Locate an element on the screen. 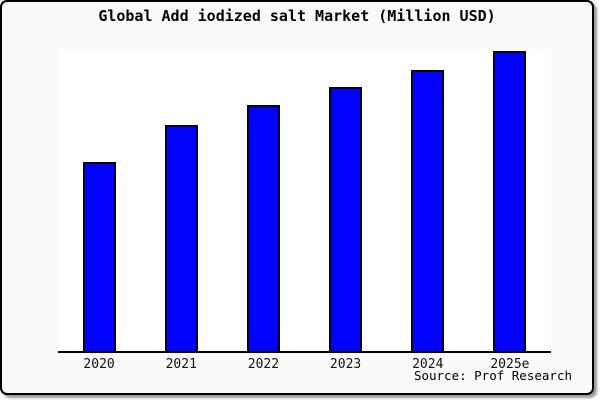 This screenshot has height=400, width=600. bar-2020 is located at coordinates (99, 256).